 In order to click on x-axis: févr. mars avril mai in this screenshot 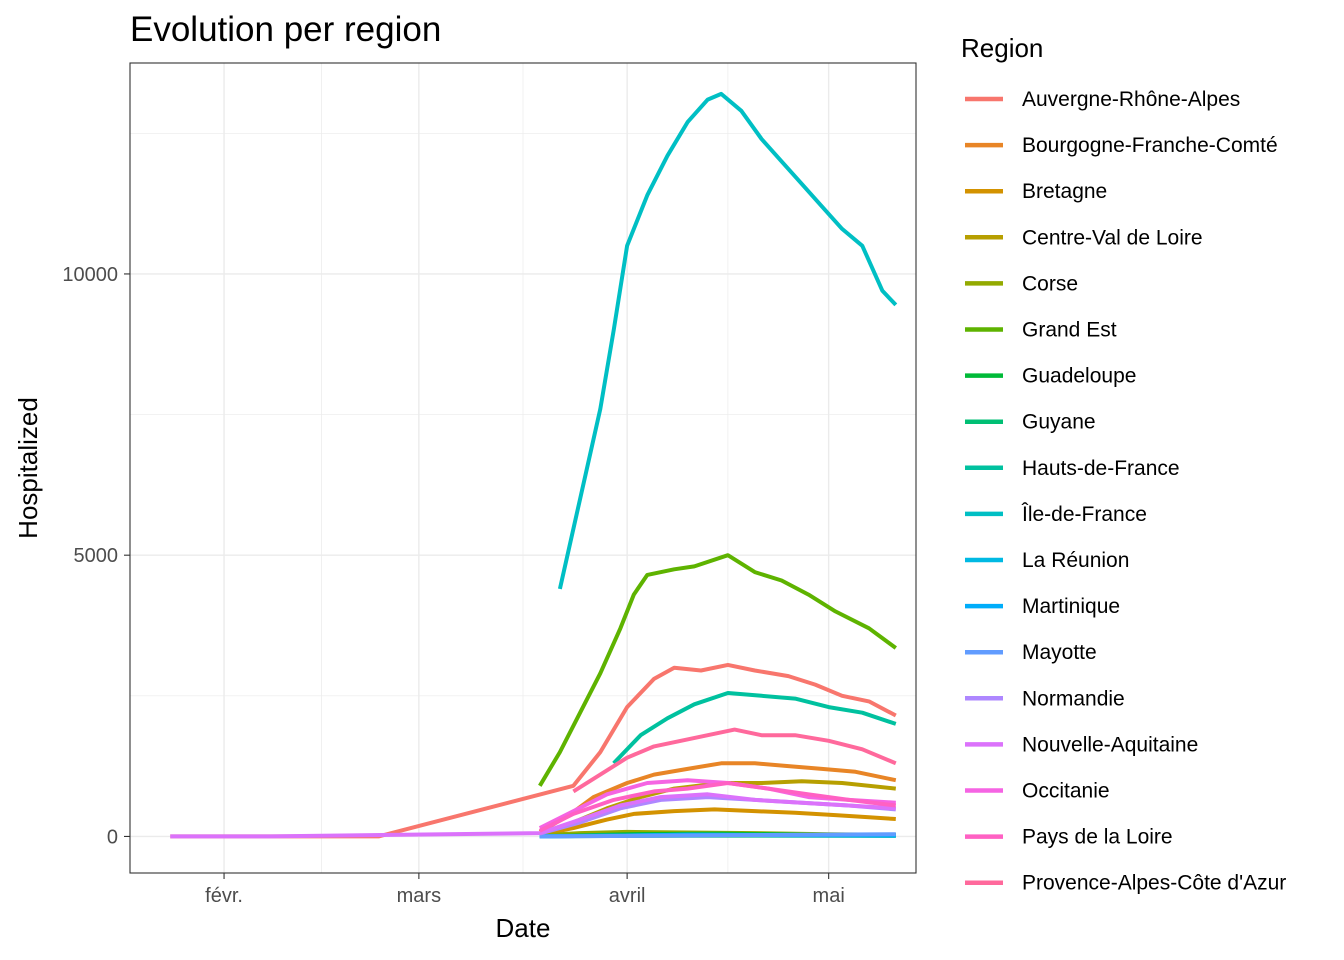, I will do `click(525, 890)`.